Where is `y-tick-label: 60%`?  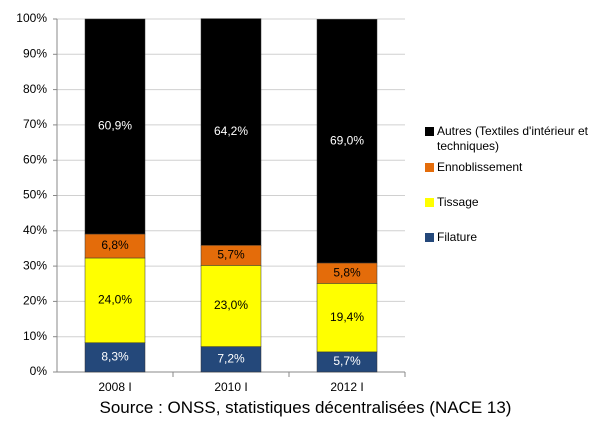
y-tick-label: 60% is located at coordinates (35, 159).